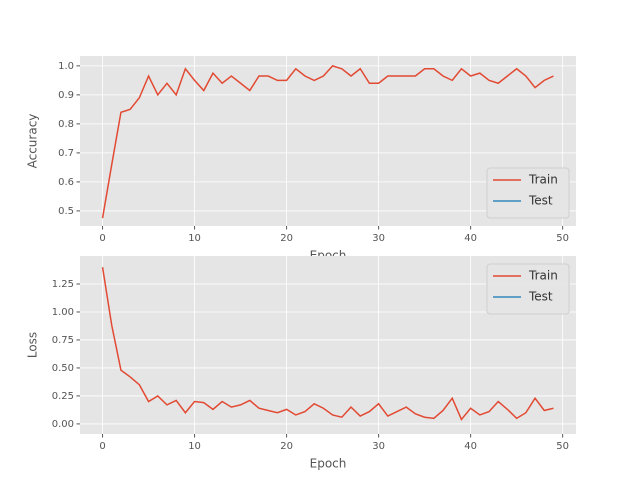  I want to click on y-axis-label: Loss, so click(33, 345).